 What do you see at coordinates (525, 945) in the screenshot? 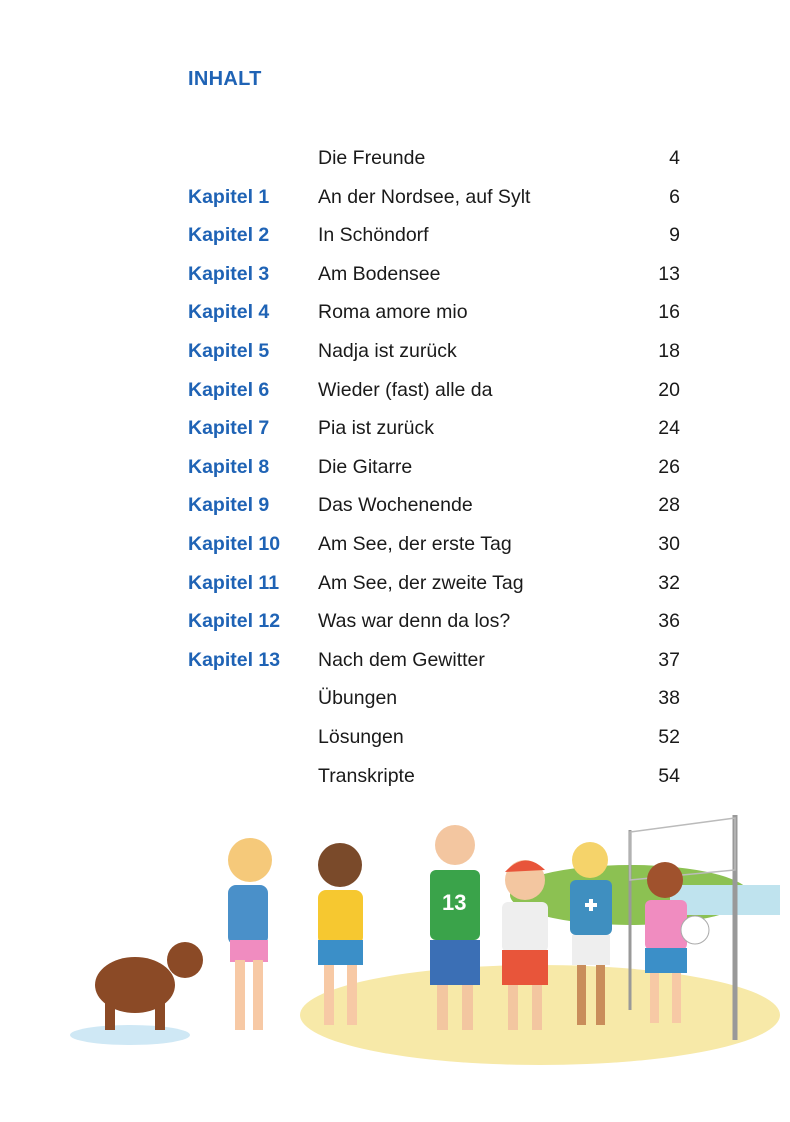
I see `boy-cap` at bounding box center [525, 945].